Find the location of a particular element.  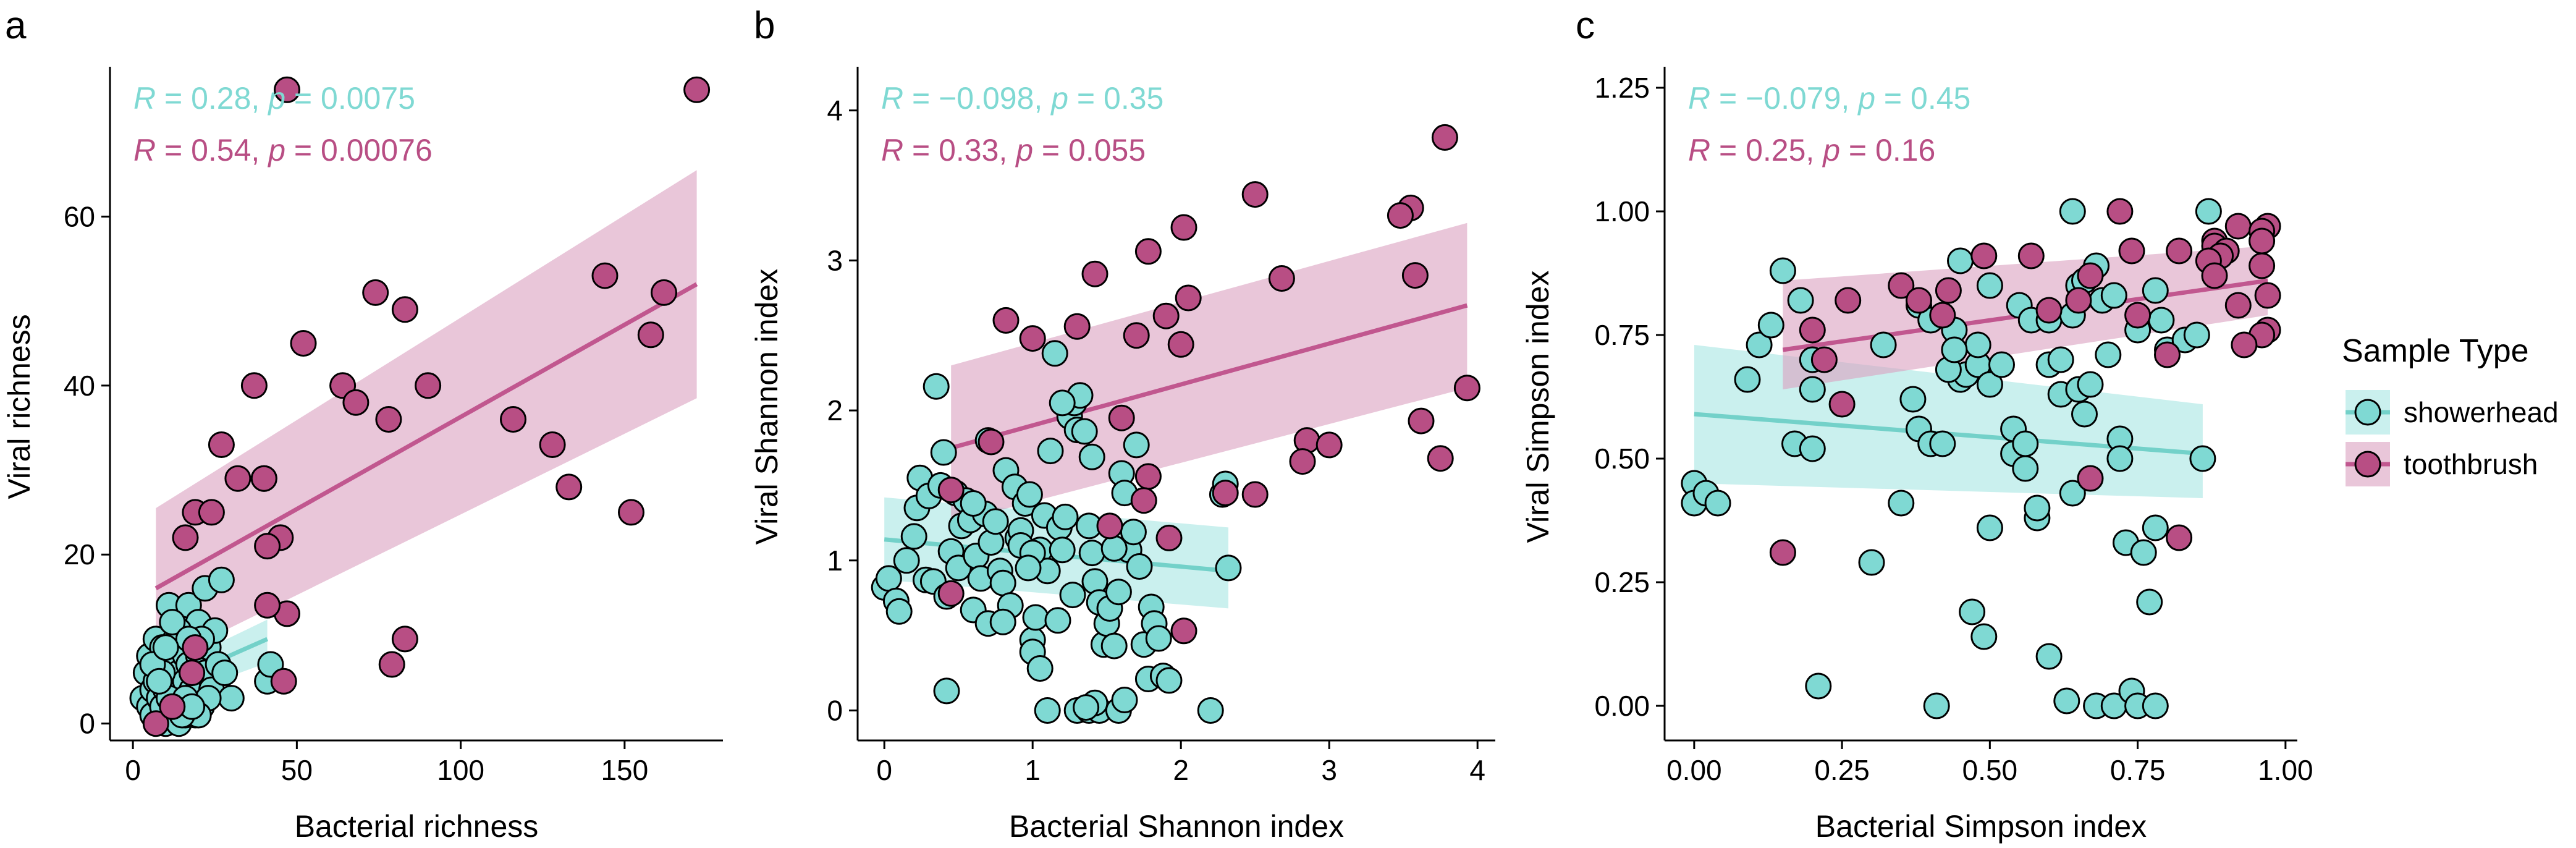

legend-title: Sample Type is located at coordinates (2435, 351).